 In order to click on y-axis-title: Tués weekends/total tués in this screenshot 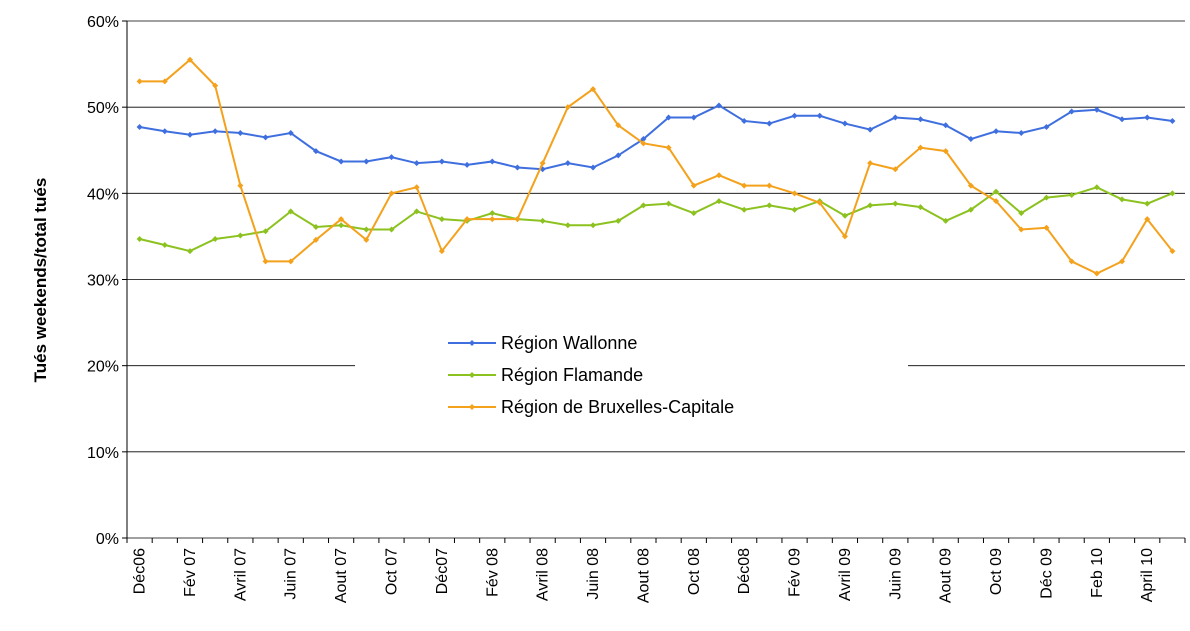, I will do `click(40, 280)`.